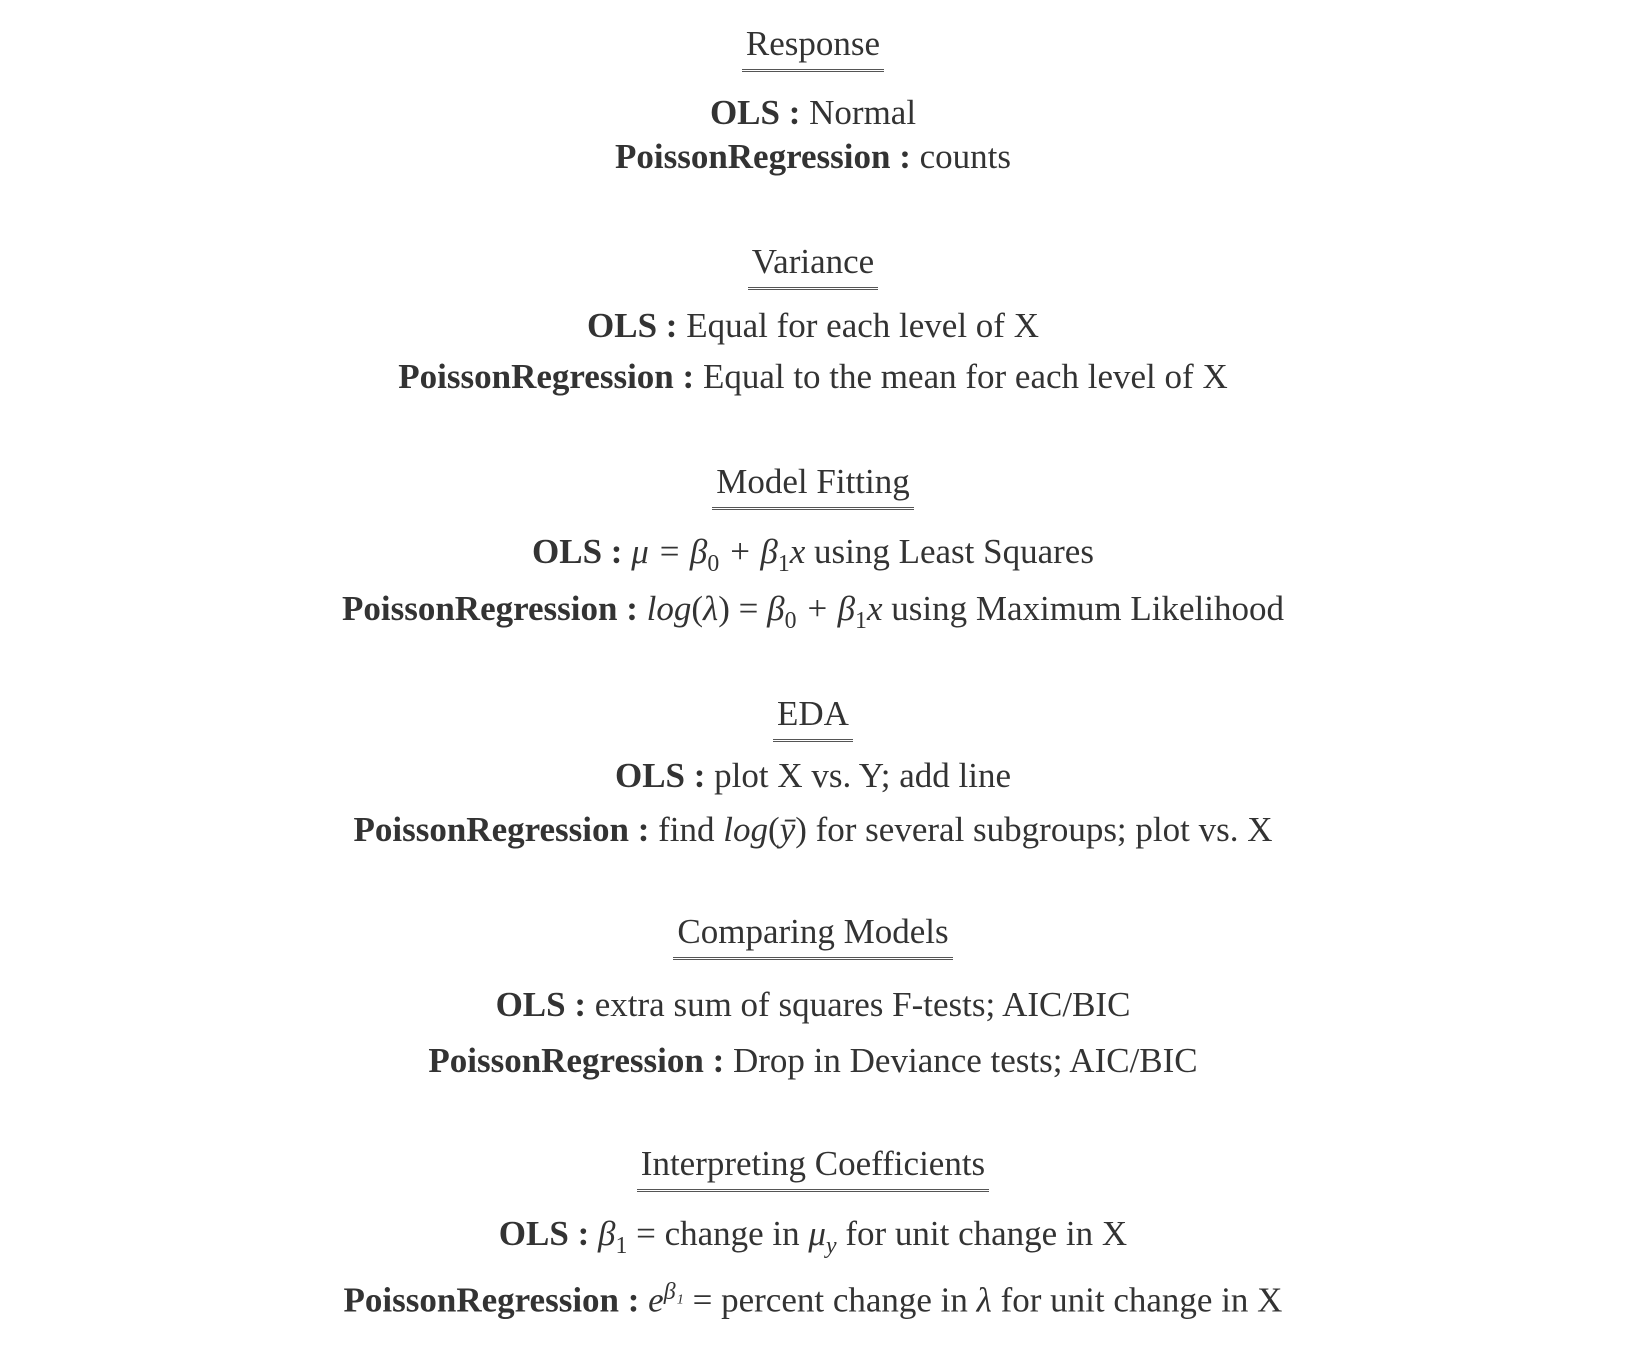  Describe the element at coordinates (863, 775) in the screenshot. I see `description-text: plot X vs. Y; add line` at that location.